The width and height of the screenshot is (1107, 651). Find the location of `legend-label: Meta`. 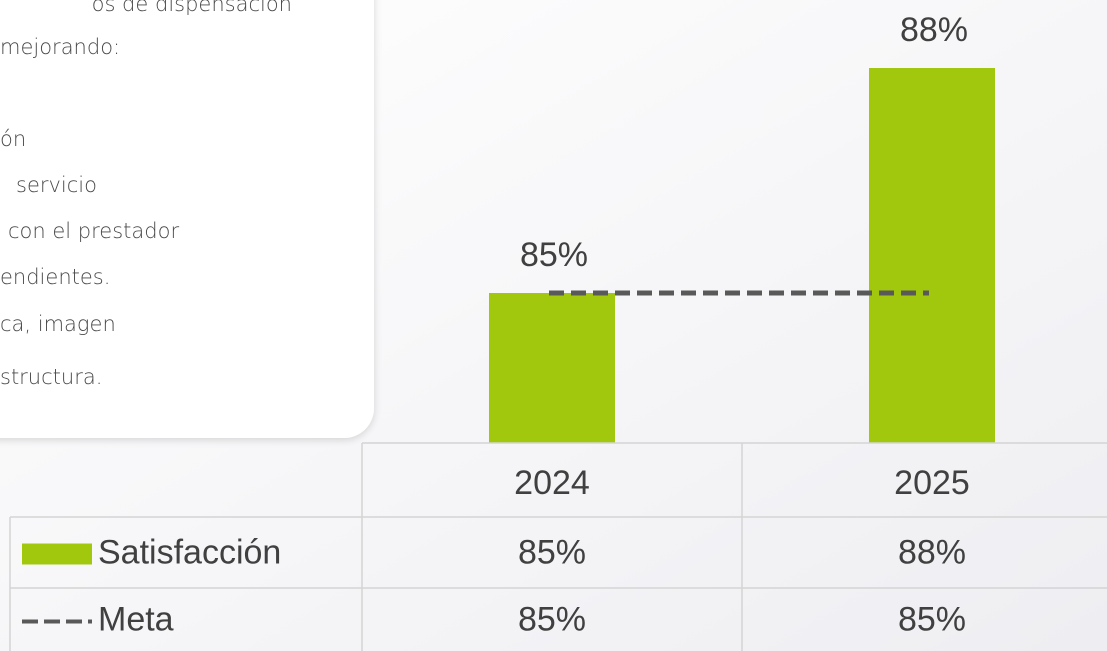

legend-label: Meta is located at coordinates (136, 619).